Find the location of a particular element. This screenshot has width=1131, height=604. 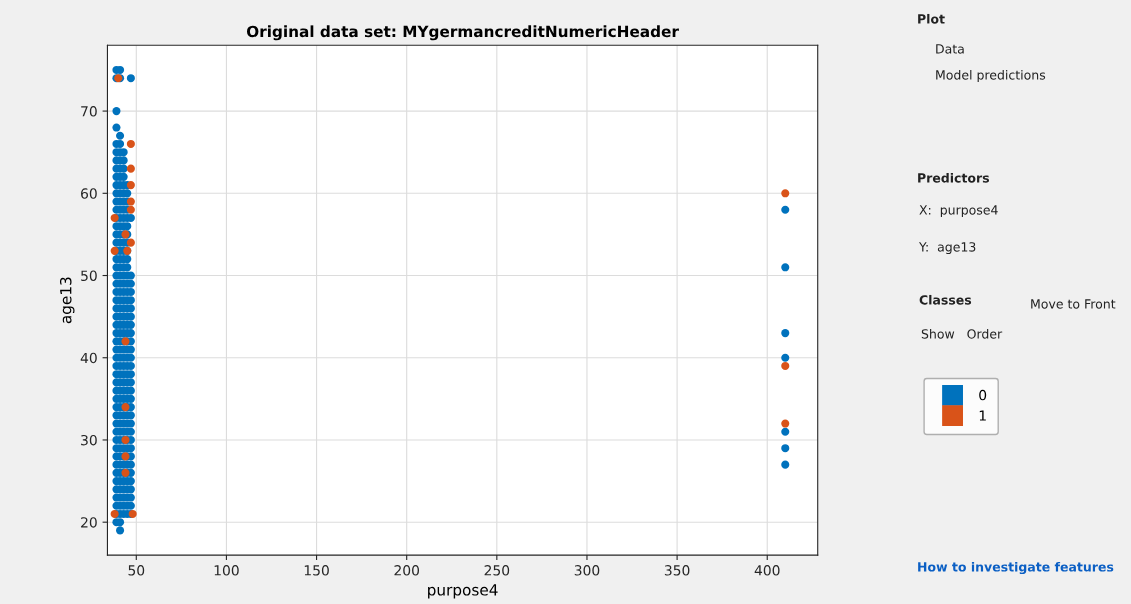

text: Model predictions is located at coordinates (991, 76).